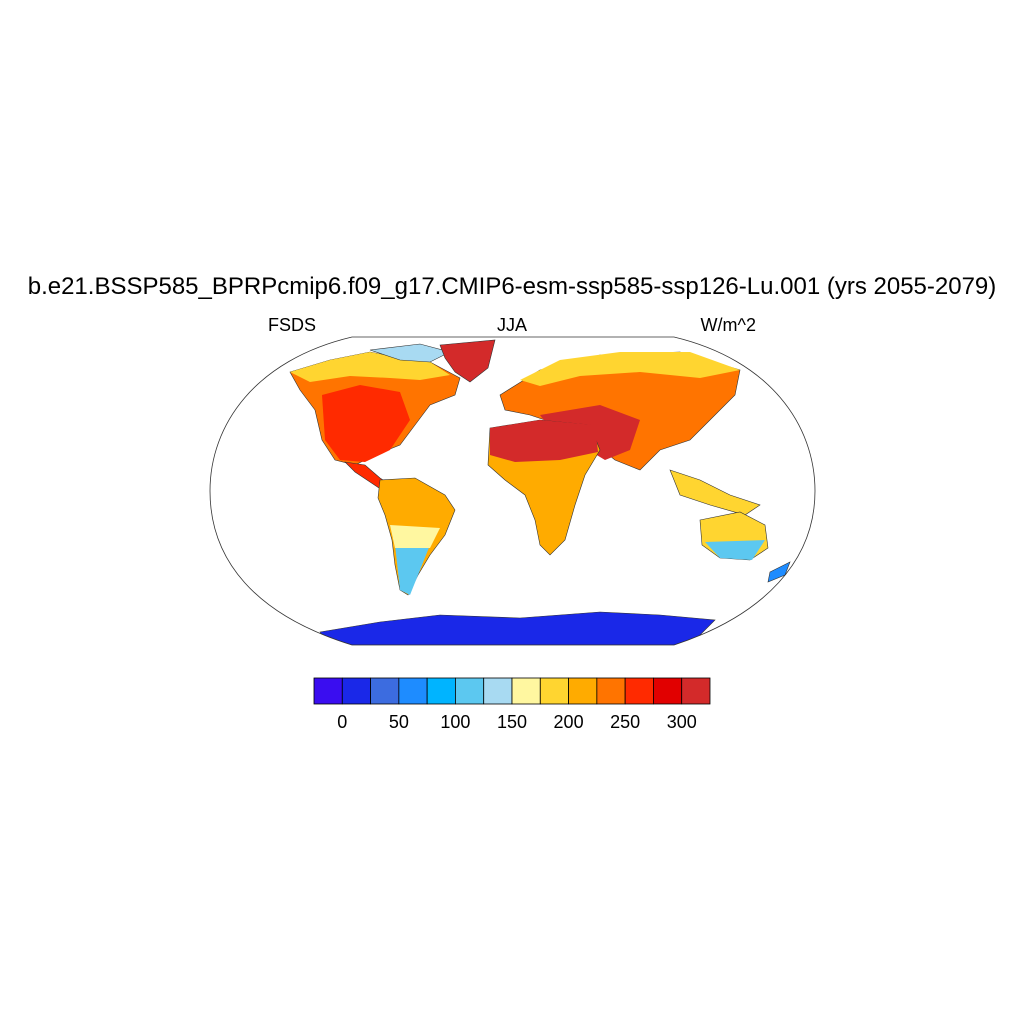 The image size is (1024, 1024). What do you see at coordinates (544, 441) in the screenshot?
I see `sahara-desert` at bounding box center [544, 441].